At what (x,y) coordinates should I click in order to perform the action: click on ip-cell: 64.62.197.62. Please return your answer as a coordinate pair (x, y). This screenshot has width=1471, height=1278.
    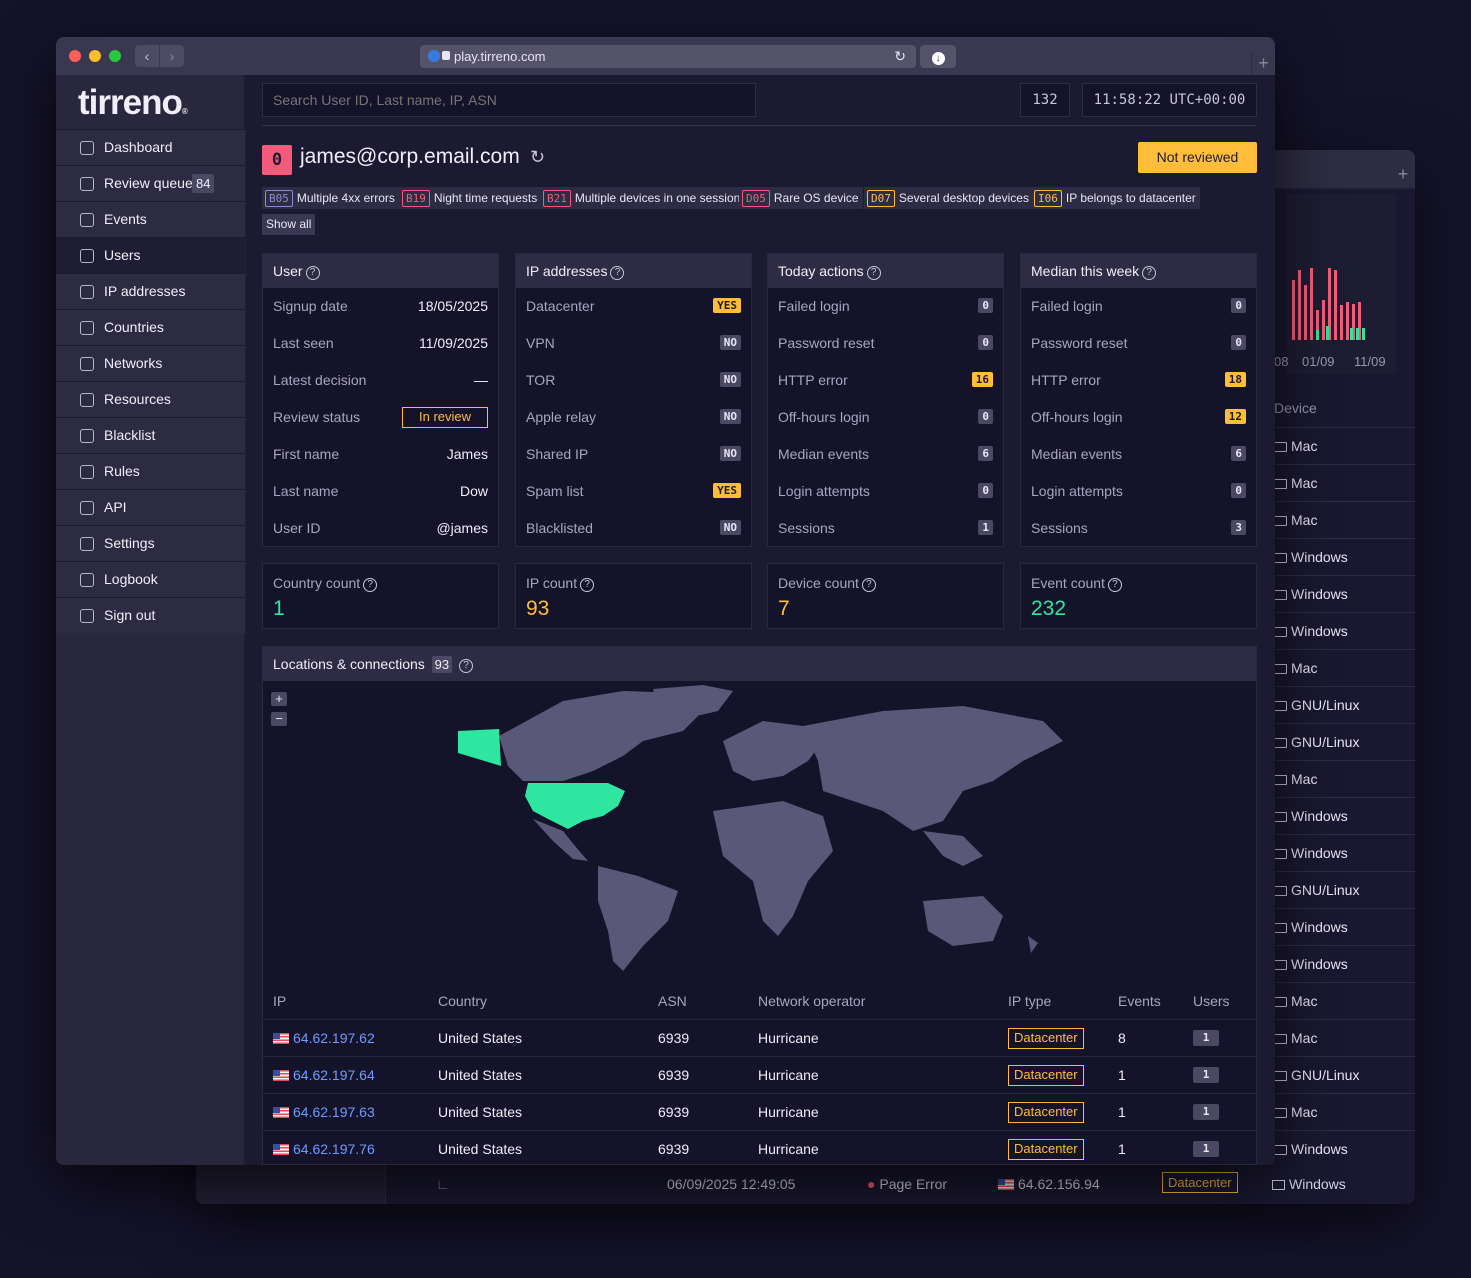
    Looking at the image, I should click on (324, 1038).